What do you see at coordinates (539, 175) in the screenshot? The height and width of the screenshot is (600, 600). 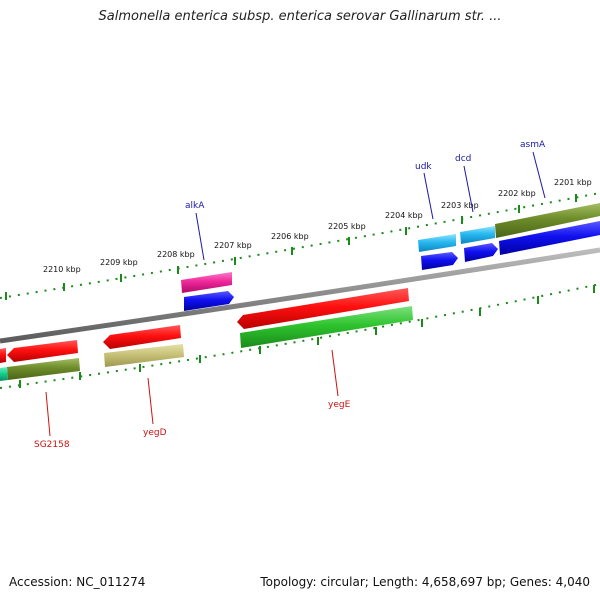 I see `leader-asmA` at bounding box center [539, 175].